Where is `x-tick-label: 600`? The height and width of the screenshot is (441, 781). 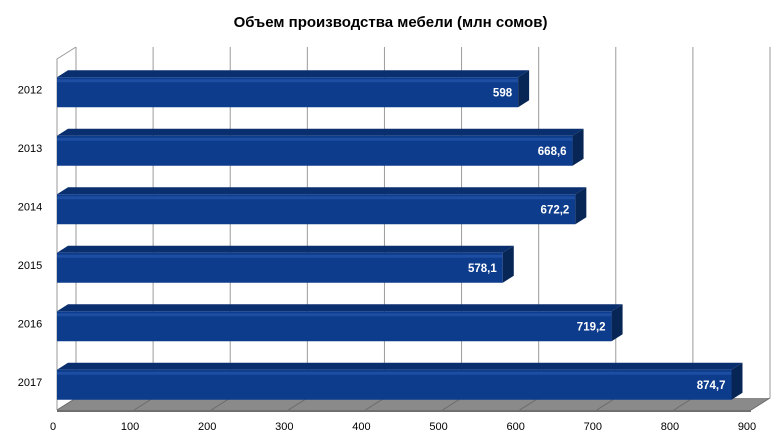 x-tick-label: 600 is located at coordinates (515, 427).